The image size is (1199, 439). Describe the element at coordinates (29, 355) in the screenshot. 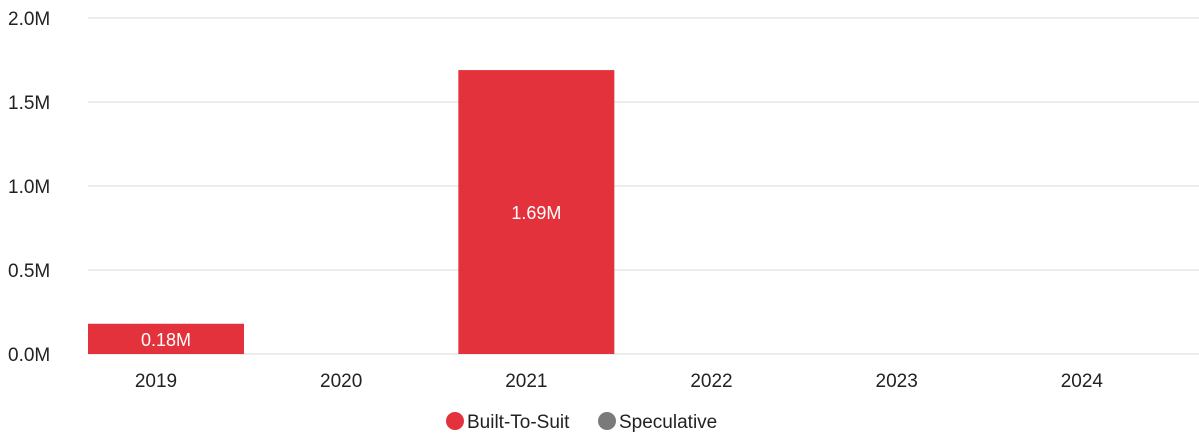

I see `y-tick-label: 0.0M` at that location.